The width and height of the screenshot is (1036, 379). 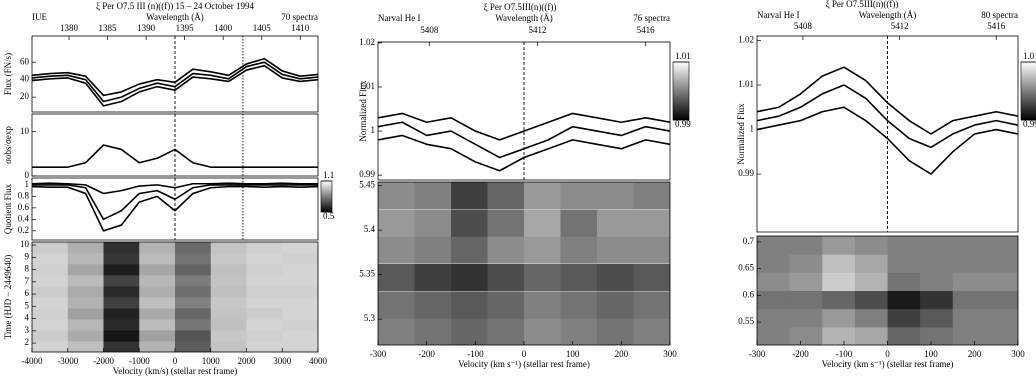 I want to click on panel-title: ξ Per O7.5III(n)((f)), so click(x=862, y=4).